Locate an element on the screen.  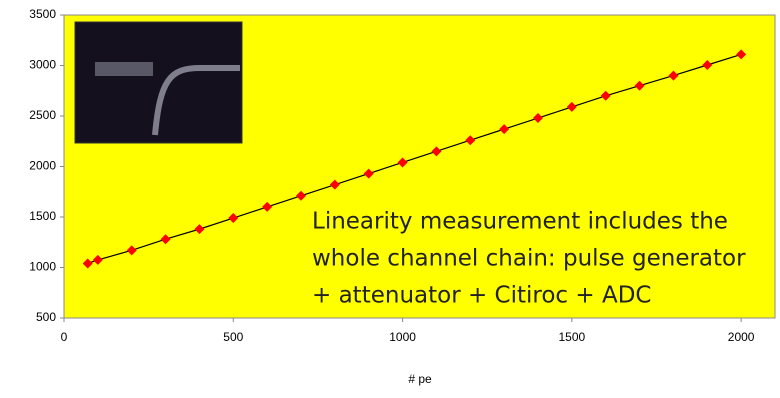
x-axis-label: # pe is located at coordinates (420, 379).